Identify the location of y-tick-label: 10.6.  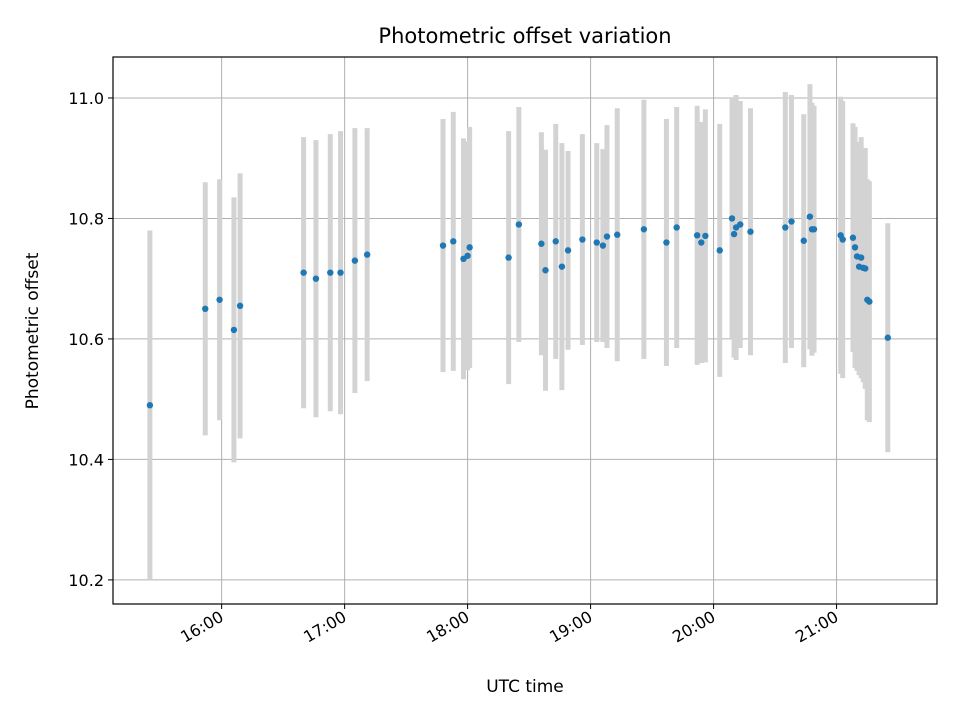
(86, 339).